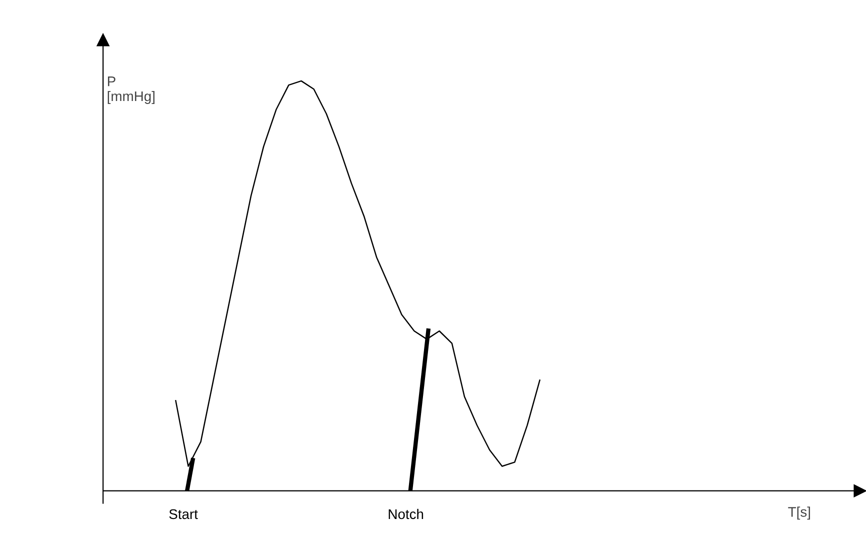 The width and height of the screenshot is (866, 540). What do you see at coordinates (183, 514) in the screenshot?
I see `text: Start` at bounding box center [183, 514].